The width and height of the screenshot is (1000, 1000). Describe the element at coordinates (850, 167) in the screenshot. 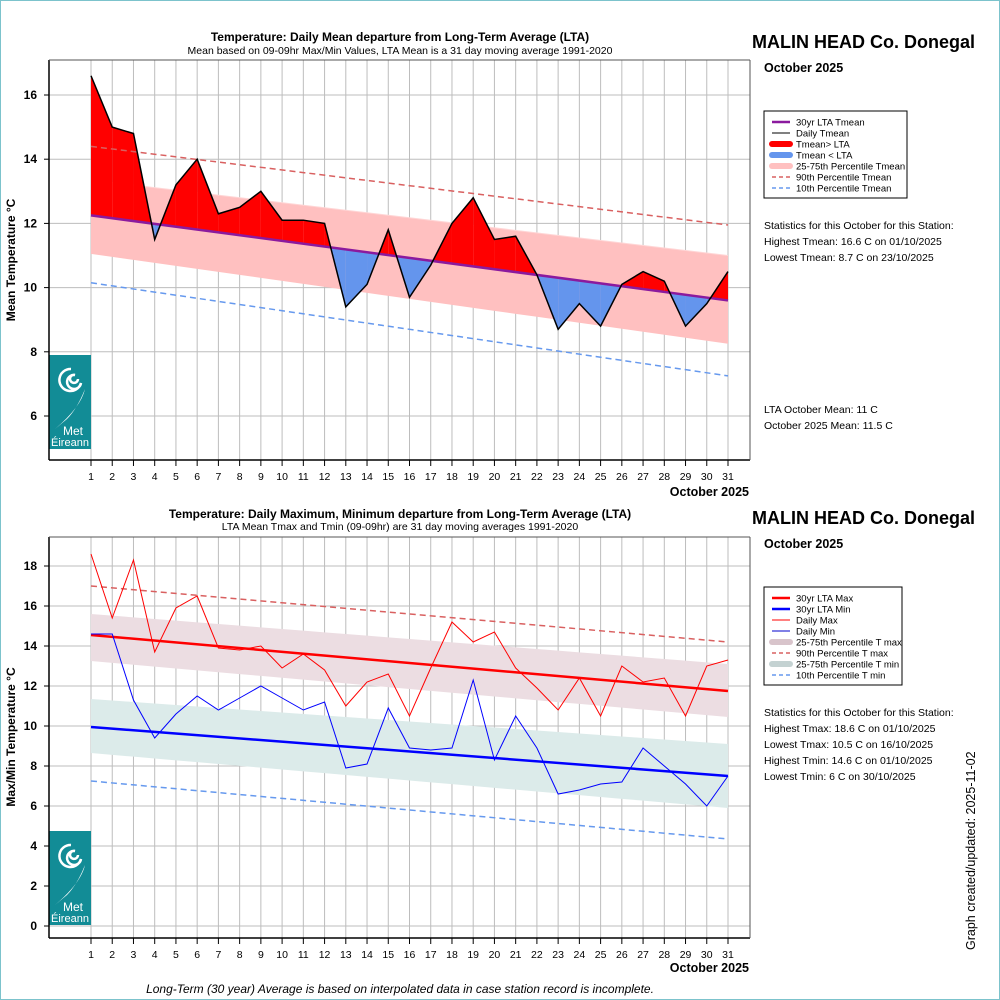

I see `legend-label: 25-75th Percentile Tmean` at that location.